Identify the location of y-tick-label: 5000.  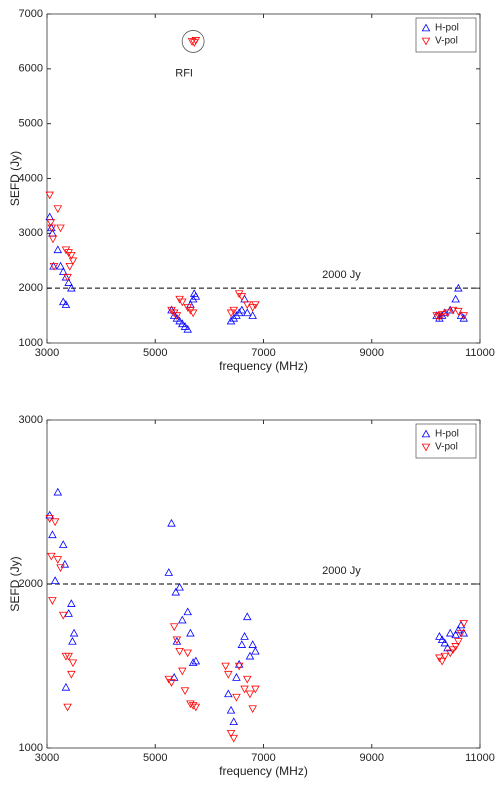
(31, 124).